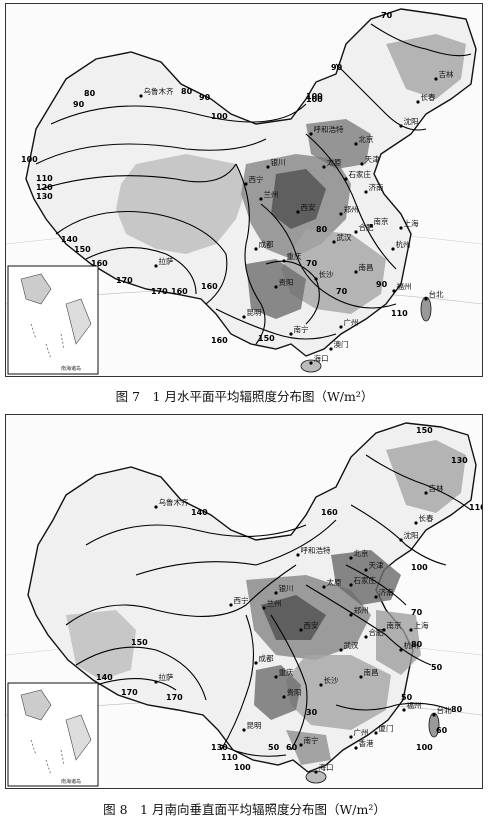  I want to click on contour-value-label: 80, so click(187, 91).